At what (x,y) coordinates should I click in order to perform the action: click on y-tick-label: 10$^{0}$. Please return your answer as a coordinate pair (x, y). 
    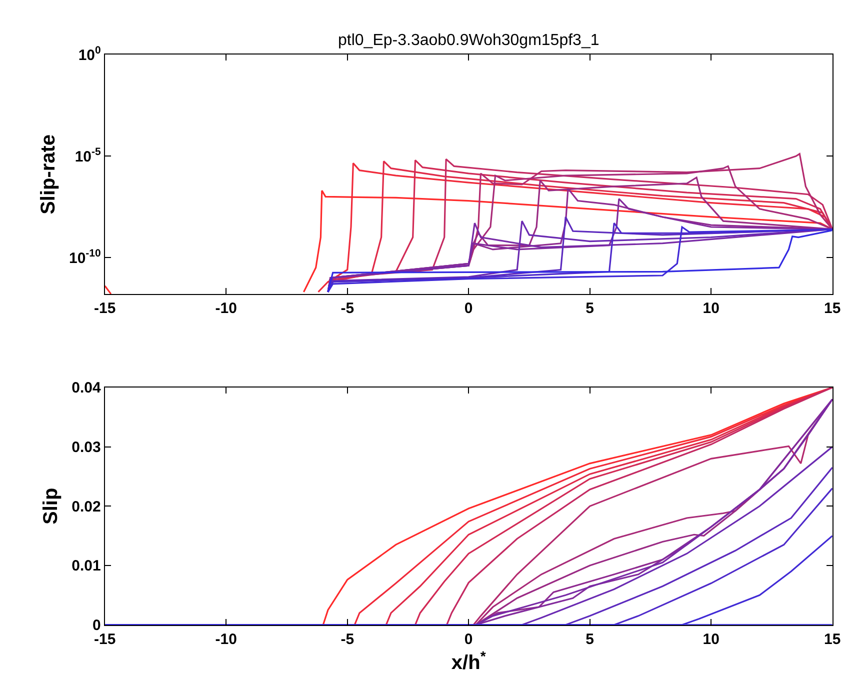
    Looking at the image, I should click on (90, 54).